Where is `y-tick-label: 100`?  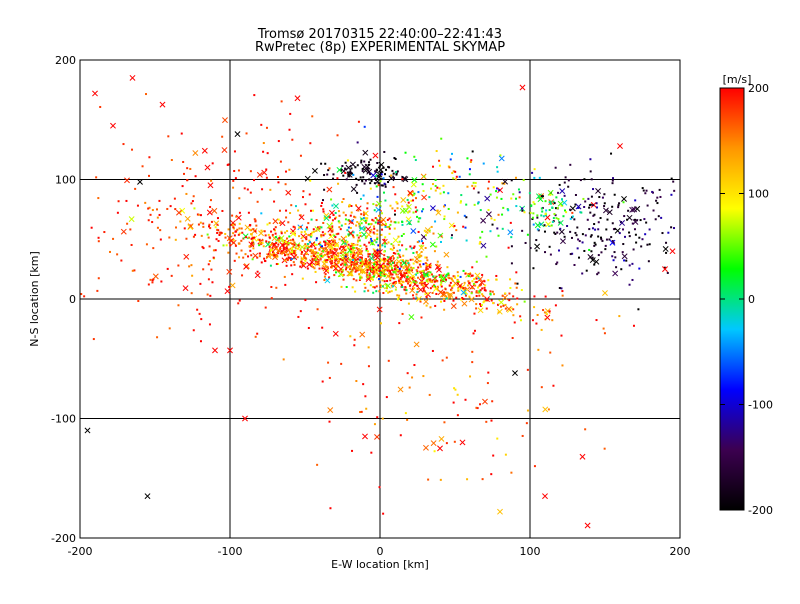 y-tick-label: 100 is located at coordinates (65, 180).